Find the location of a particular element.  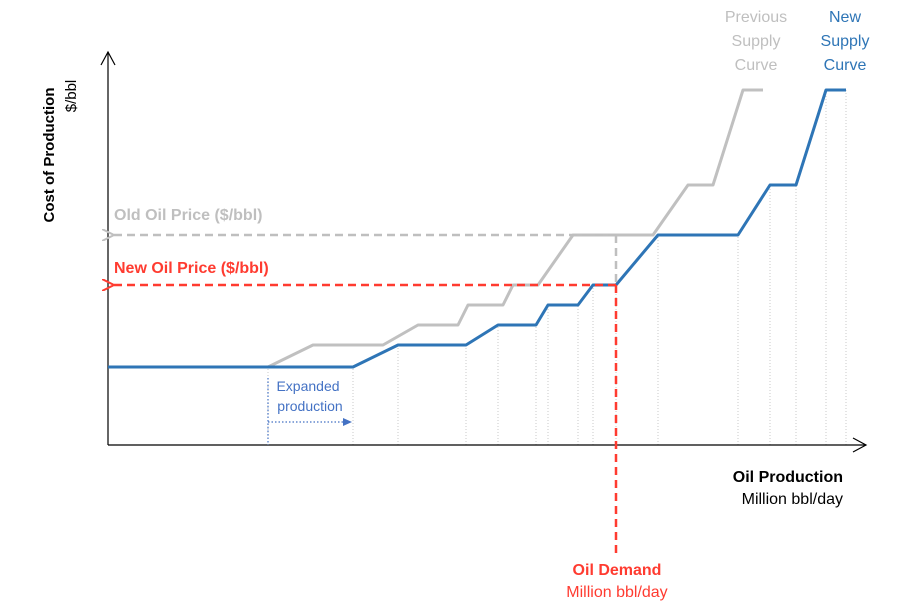

y-axis-unit-group: $/bbl is located at coordinates (71, 96).